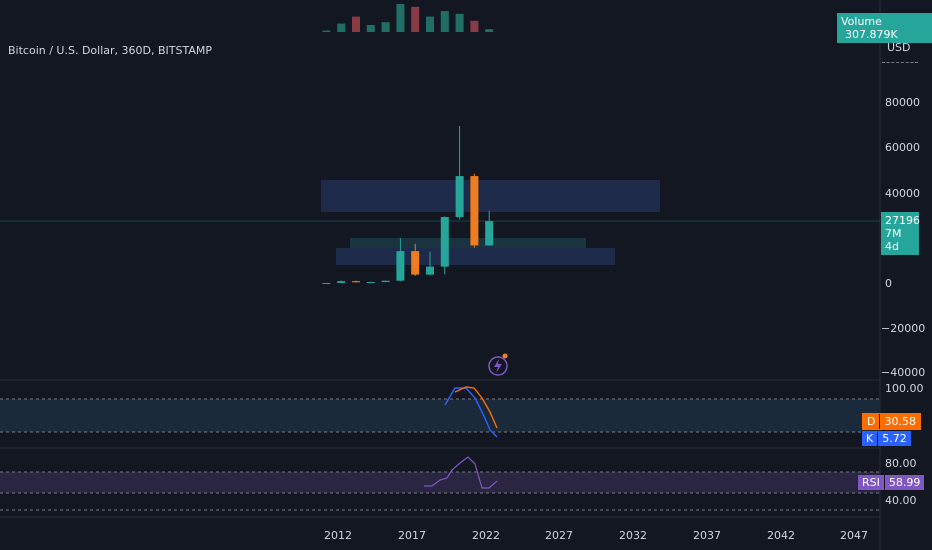 This screenshot has width=932, height=550. I want to click on rsi-tick-40: 40.00, so click(901, 500).